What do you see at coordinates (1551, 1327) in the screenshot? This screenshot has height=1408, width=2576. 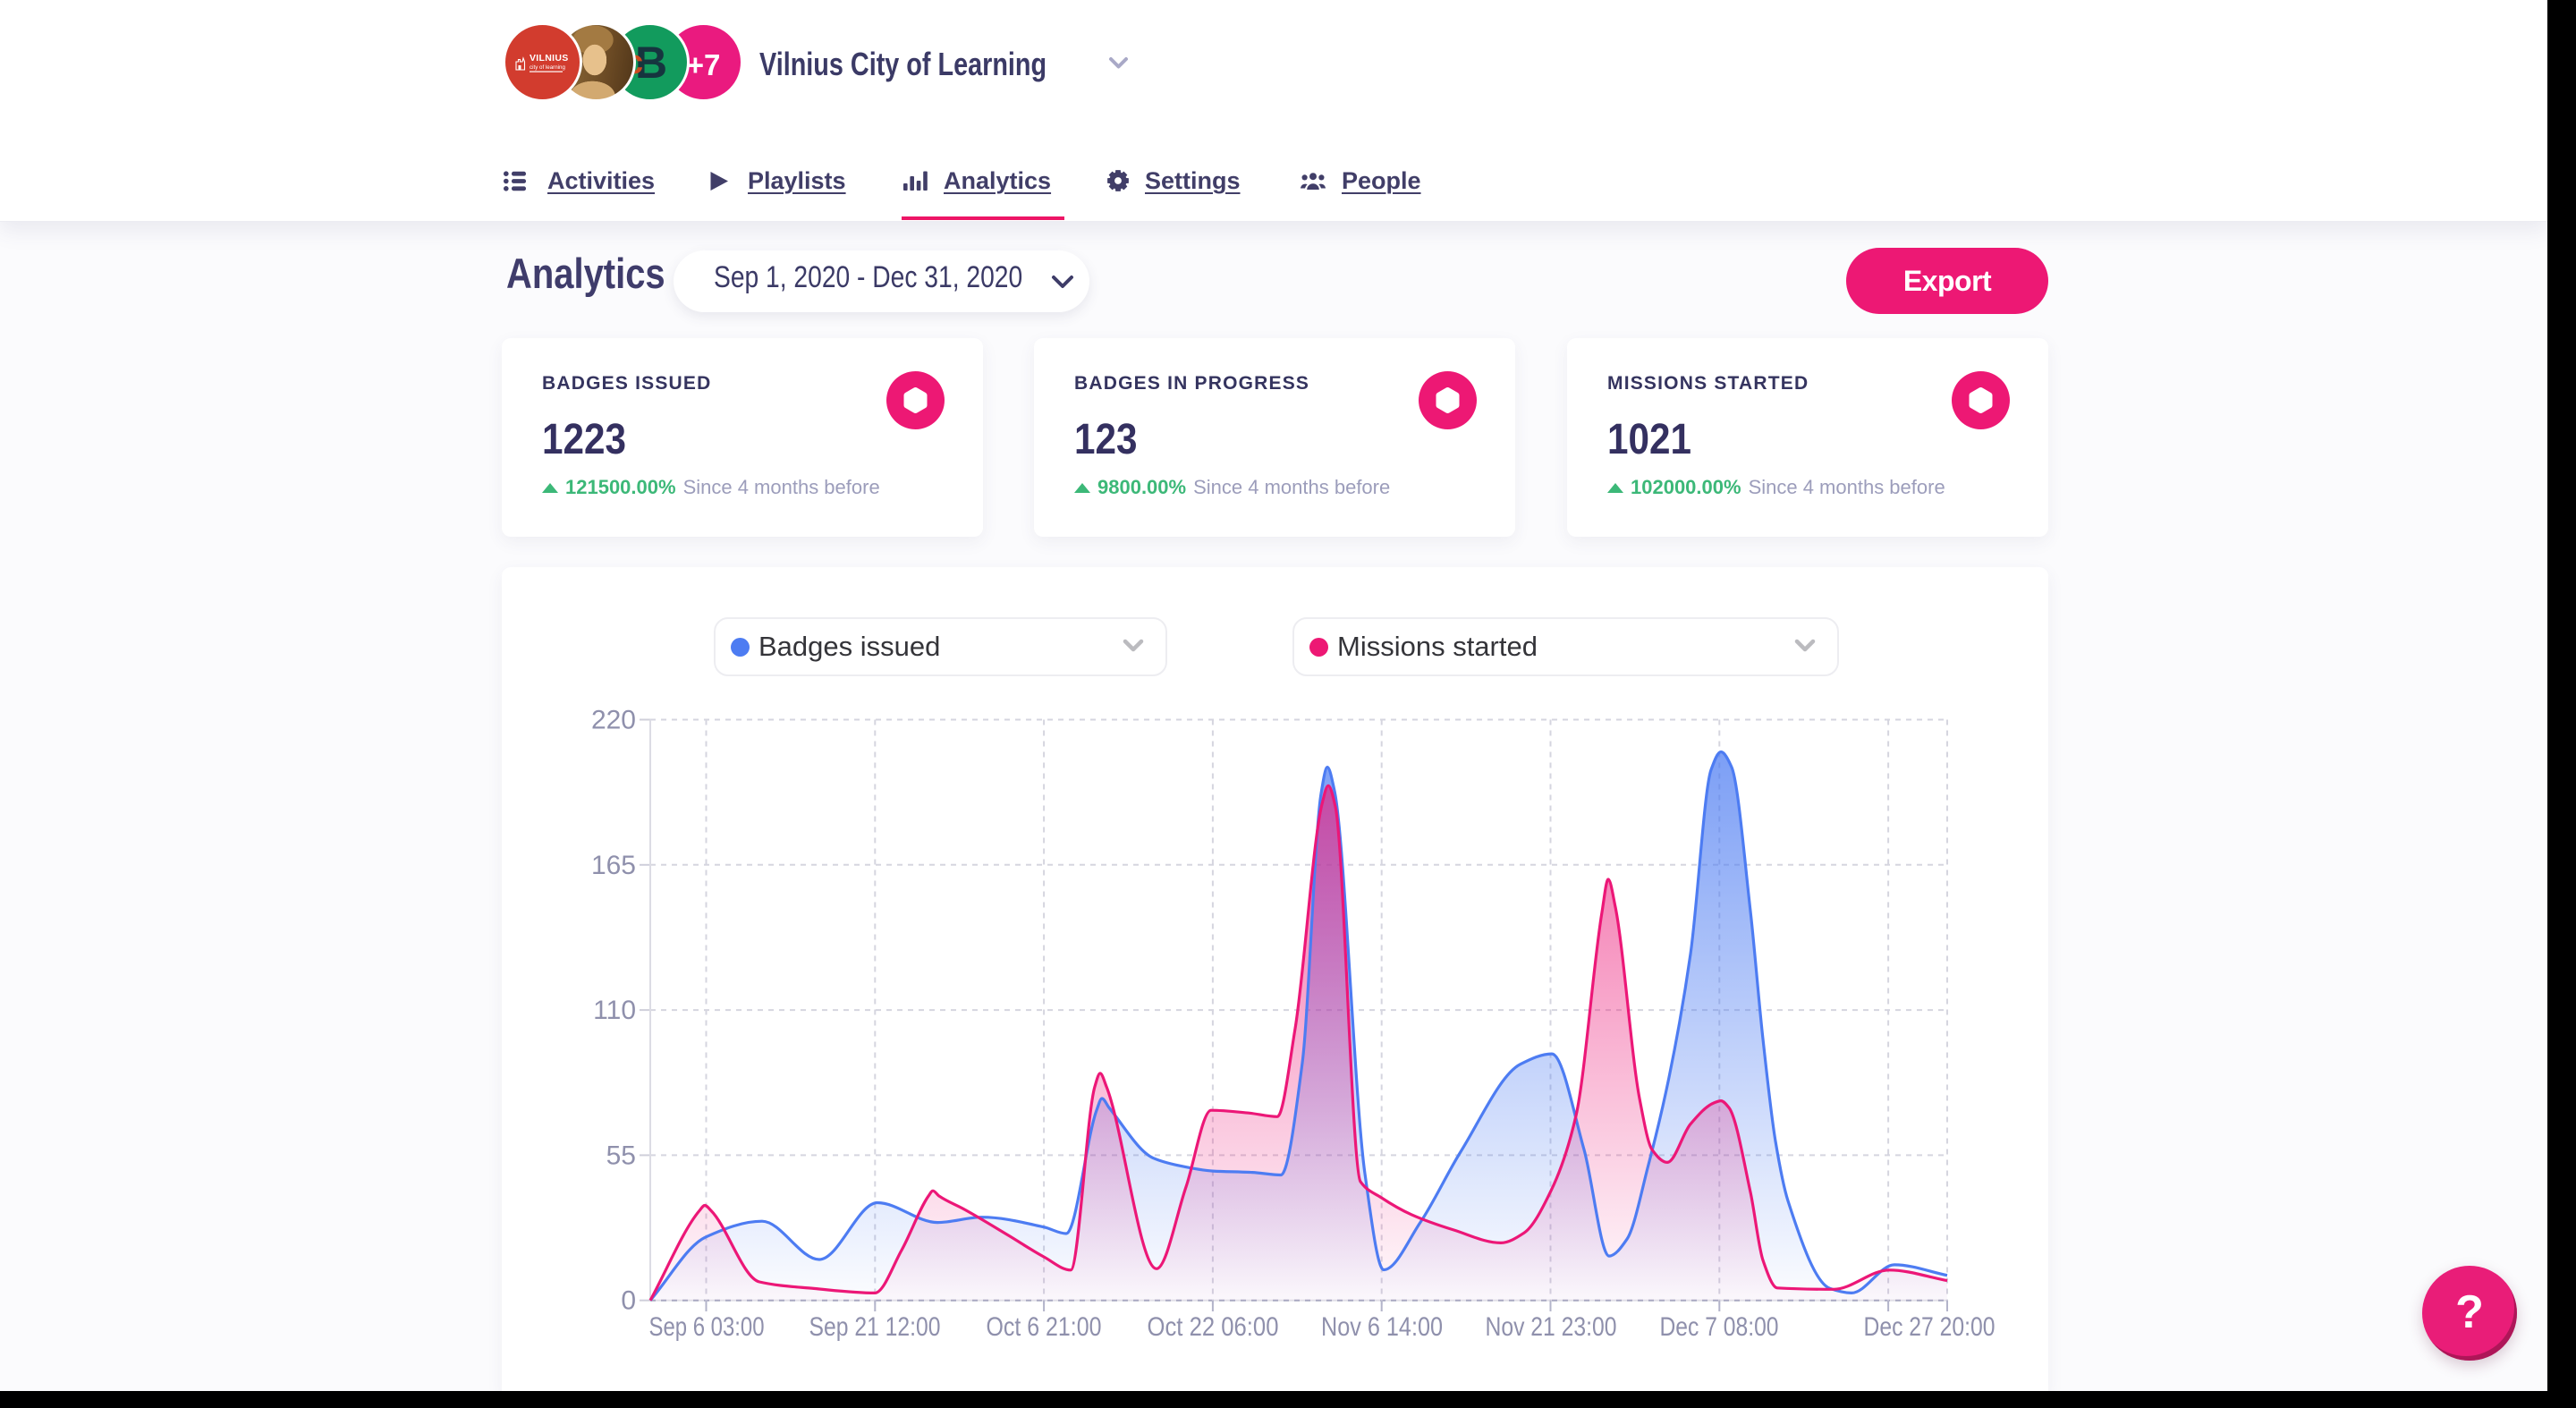 I see `svg-text: Nov 21 23:00` at bounding box center [1551, 1327].